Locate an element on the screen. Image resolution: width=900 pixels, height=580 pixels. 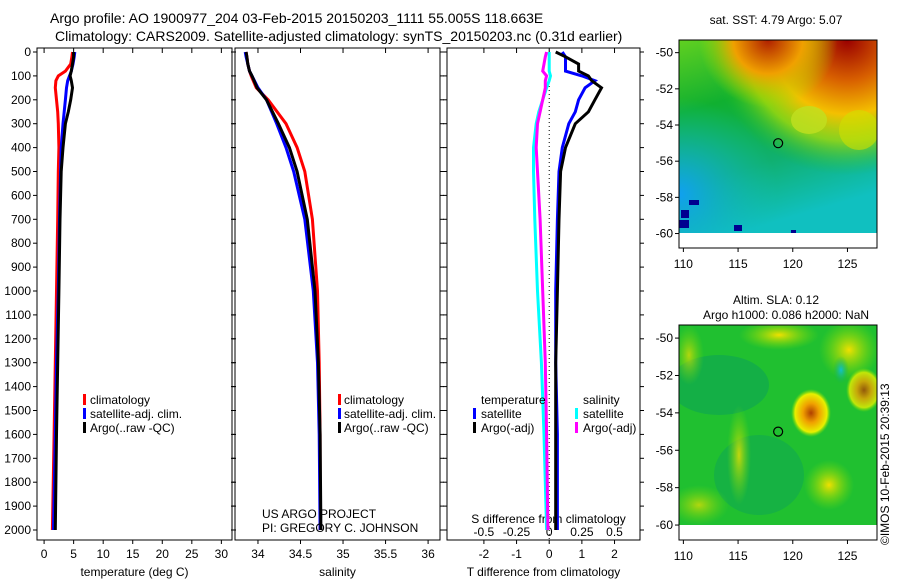
y-tick-label: 1100 is located at coordinates (18, 315).